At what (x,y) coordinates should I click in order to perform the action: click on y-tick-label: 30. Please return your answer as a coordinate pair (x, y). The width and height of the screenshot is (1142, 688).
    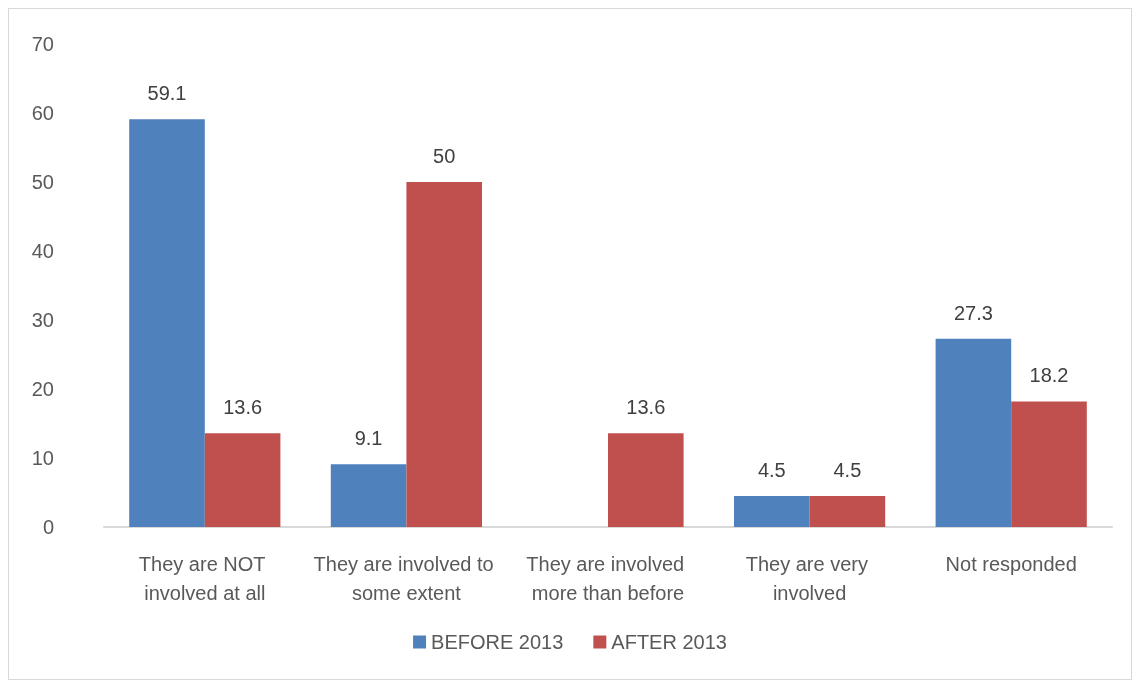
    Looking at the image, I should click on (42, 320).